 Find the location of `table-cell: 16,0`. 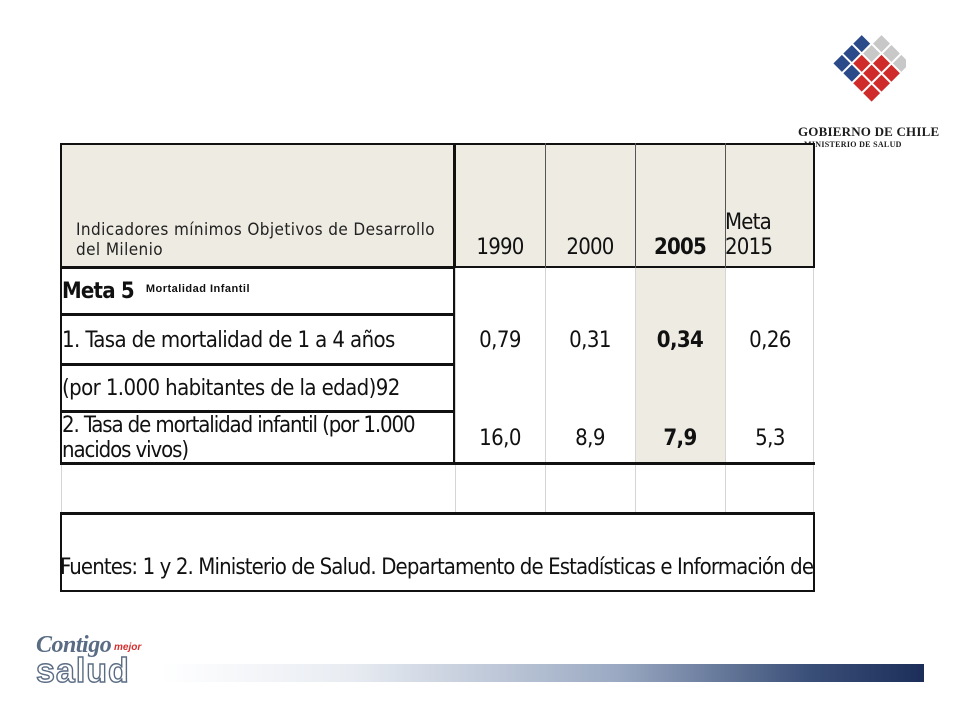

table-cell: 16,0 is located at coordinates (500, 438).